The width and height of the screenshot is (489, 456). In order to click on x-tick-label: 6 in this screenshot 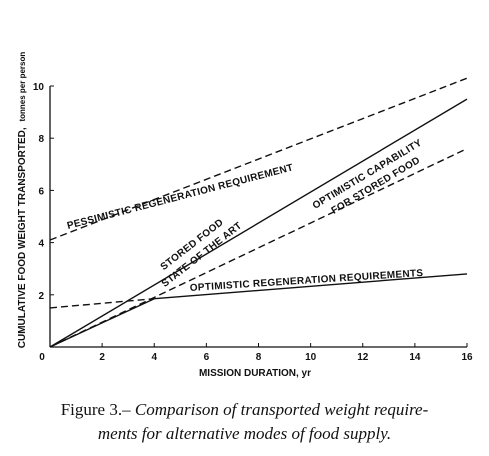, I will do `click(207, 357)`.